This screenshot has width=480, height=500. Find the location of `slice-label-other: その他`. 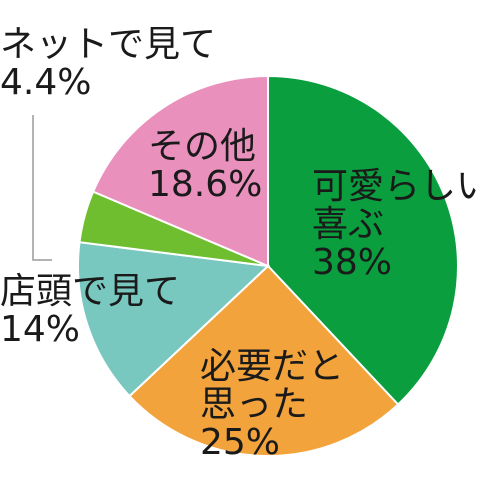

slice-label-other: その他 is located at coordinates (202, 146).